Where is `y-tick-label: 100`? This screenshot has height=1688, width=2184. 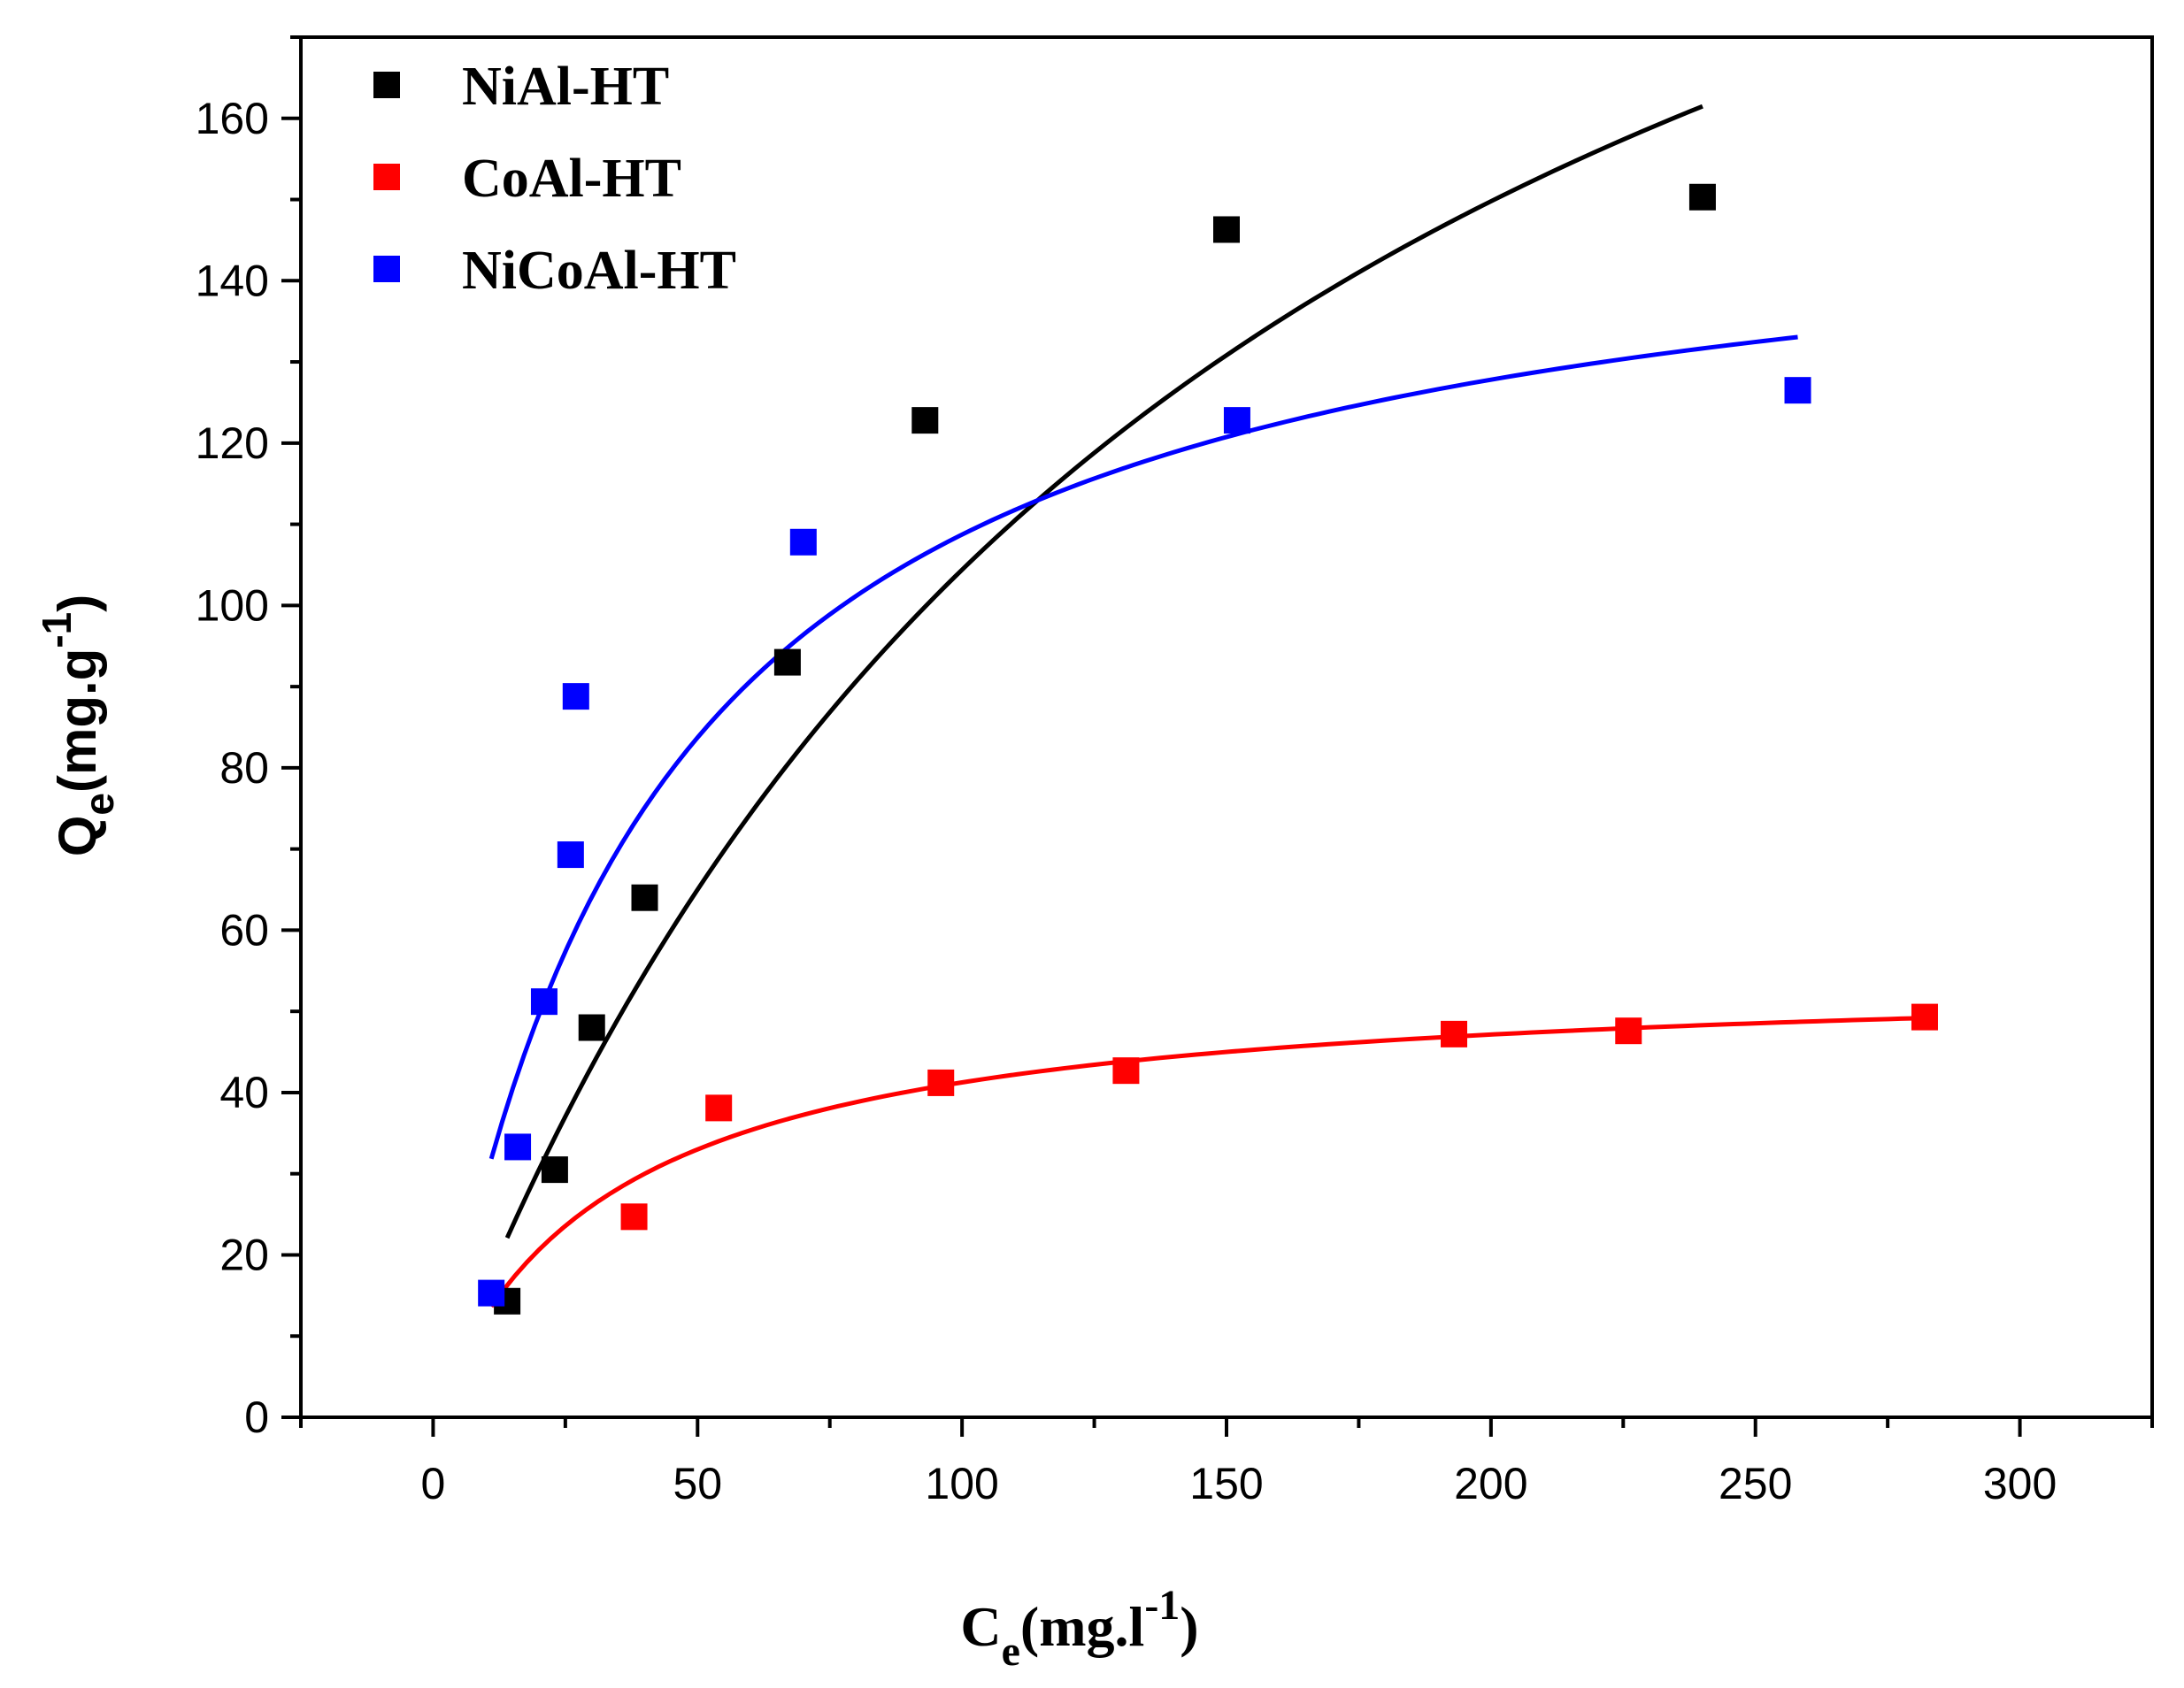 y-tick-label: 100 is located at coordinates (233, 605).